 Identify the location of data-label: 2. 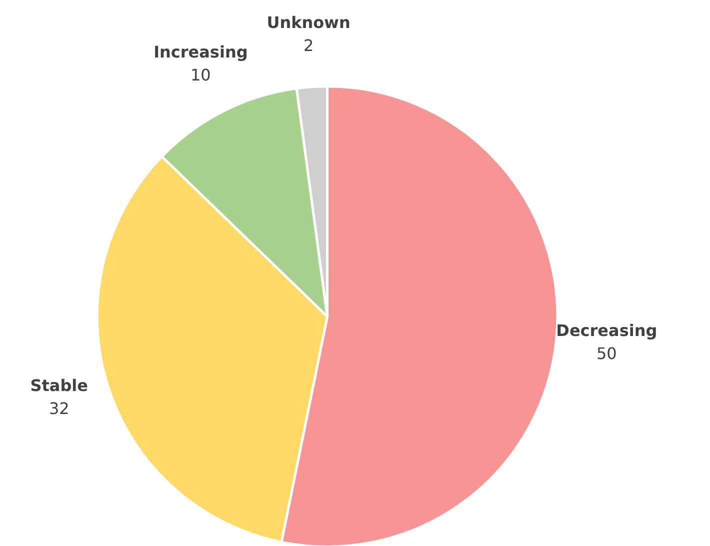
(308, 45).